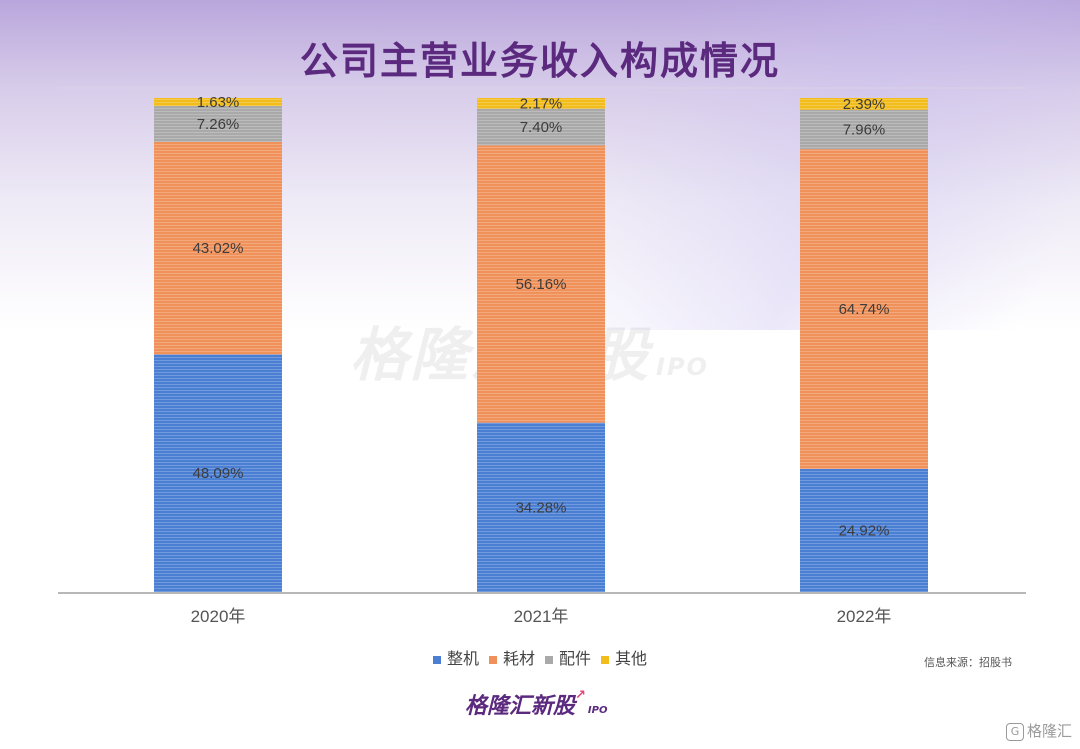 This screenshot has width=1080, height=749. I want to click on data-label: 7.40%, so click(541, 127).